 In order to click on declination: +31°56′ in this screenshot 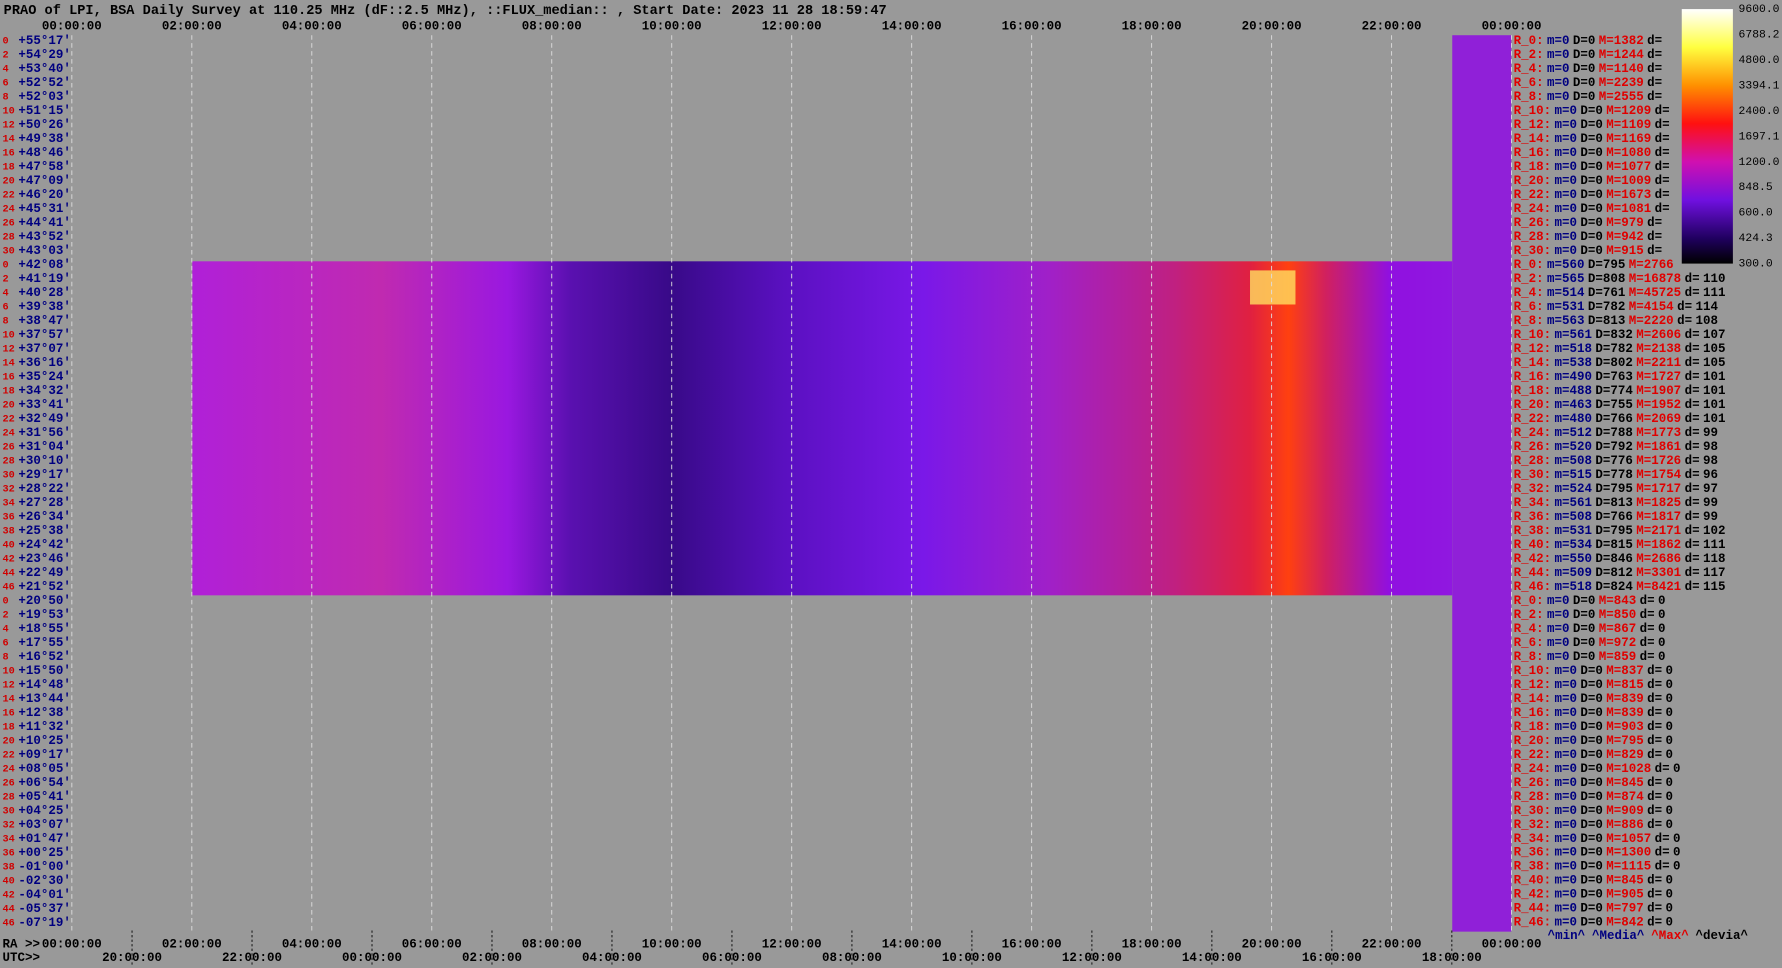, I will do `click(44, 433)`.